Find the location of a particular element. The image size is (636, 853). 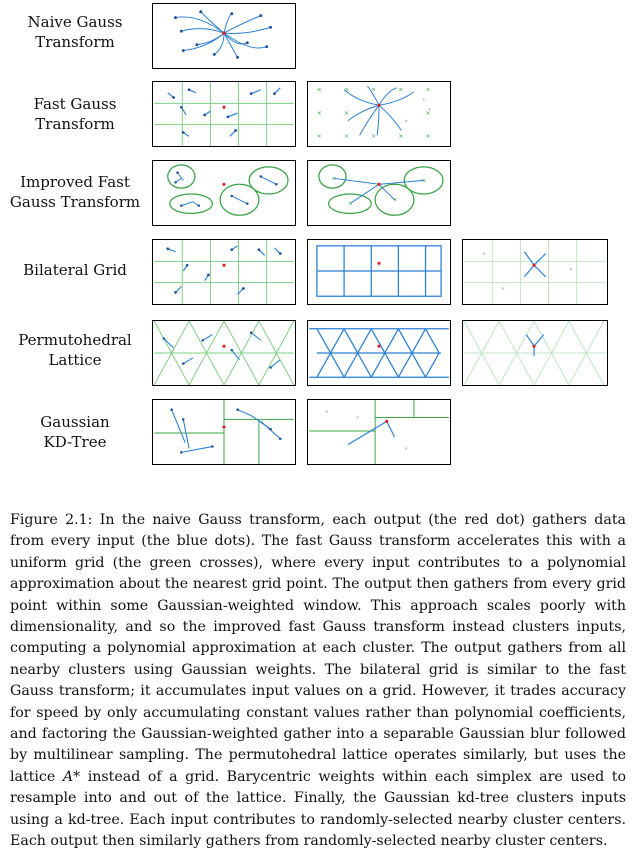

row-label-line: Permutohedral is located at coordinates (75, 340).